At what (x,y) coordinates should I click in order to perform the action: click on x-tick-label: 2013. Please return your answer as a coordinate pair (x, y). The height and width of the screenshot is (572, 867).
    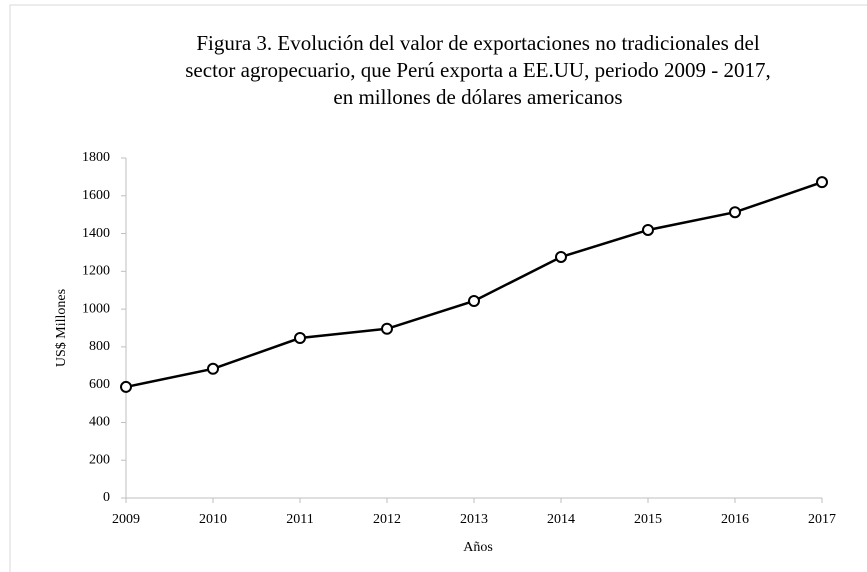
    Looking at the image, I should click on (474, 519).